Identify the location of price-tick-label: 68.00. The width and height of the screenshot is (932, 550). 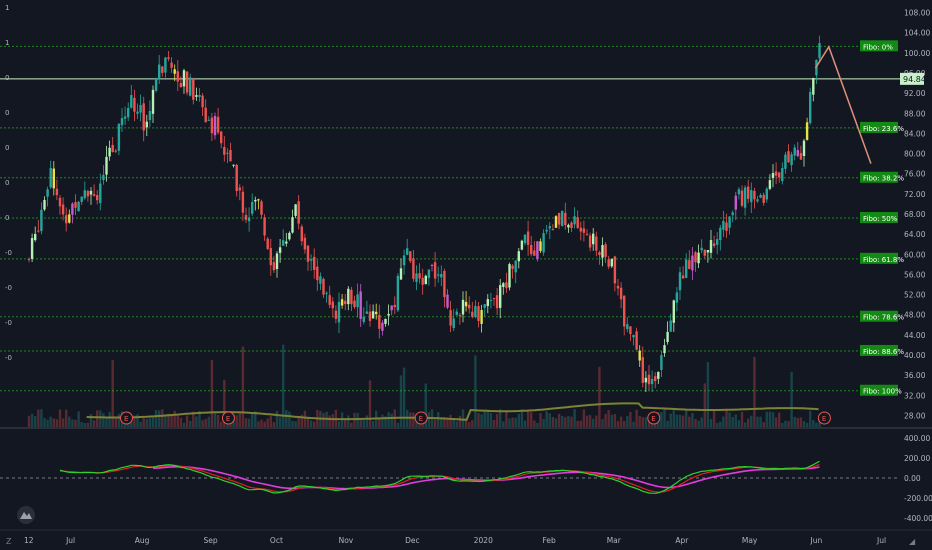
(915, 214).